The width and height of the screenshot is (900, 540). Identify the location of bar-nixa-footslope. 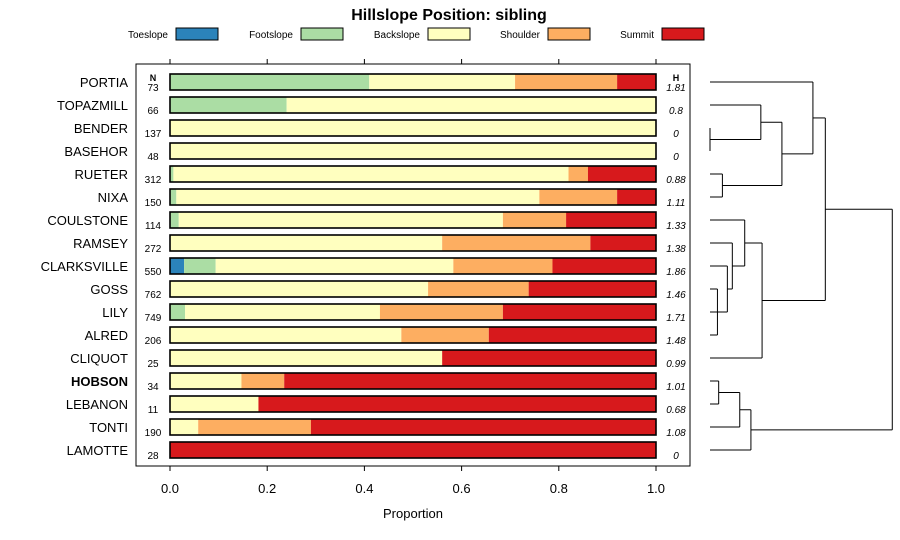
(173, 197).